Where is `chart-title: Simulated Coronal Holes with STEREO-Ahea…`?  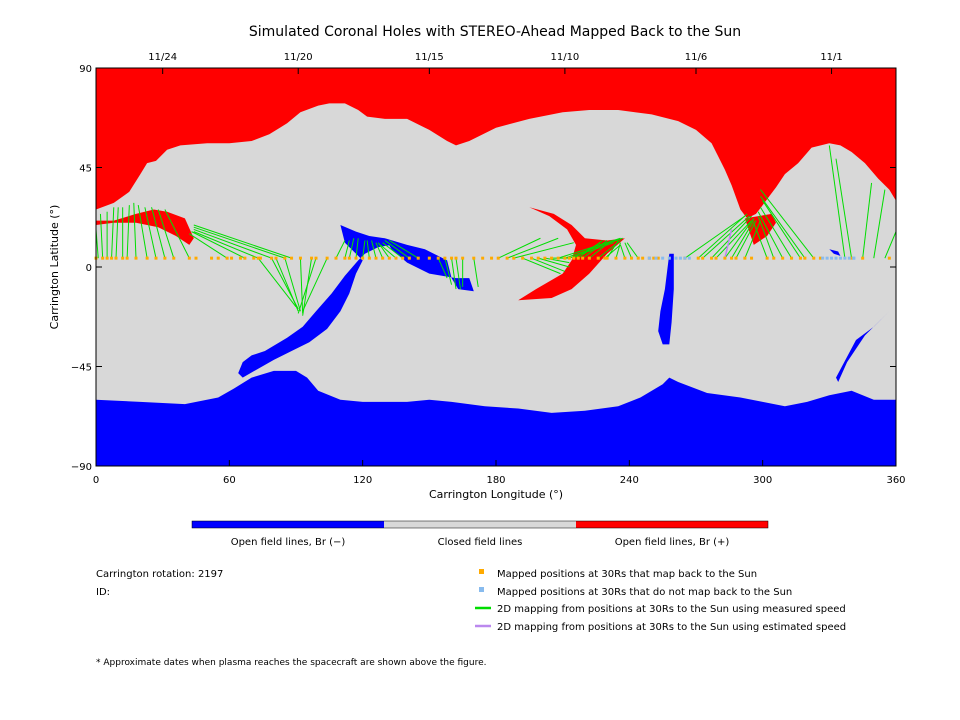 chart-title: Simulated Coronal Holes with STEREO-Ahea… is located at coordinates (495, 32).